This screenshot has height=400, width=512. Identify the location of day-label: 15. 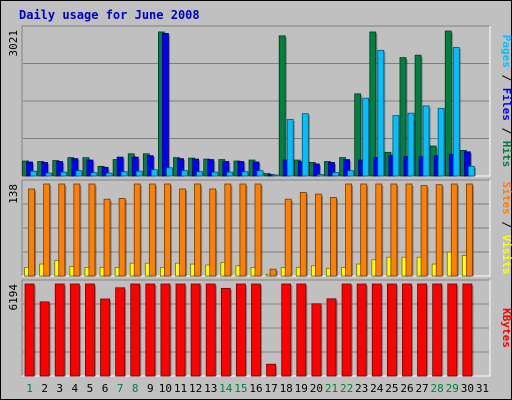
(240, 388).